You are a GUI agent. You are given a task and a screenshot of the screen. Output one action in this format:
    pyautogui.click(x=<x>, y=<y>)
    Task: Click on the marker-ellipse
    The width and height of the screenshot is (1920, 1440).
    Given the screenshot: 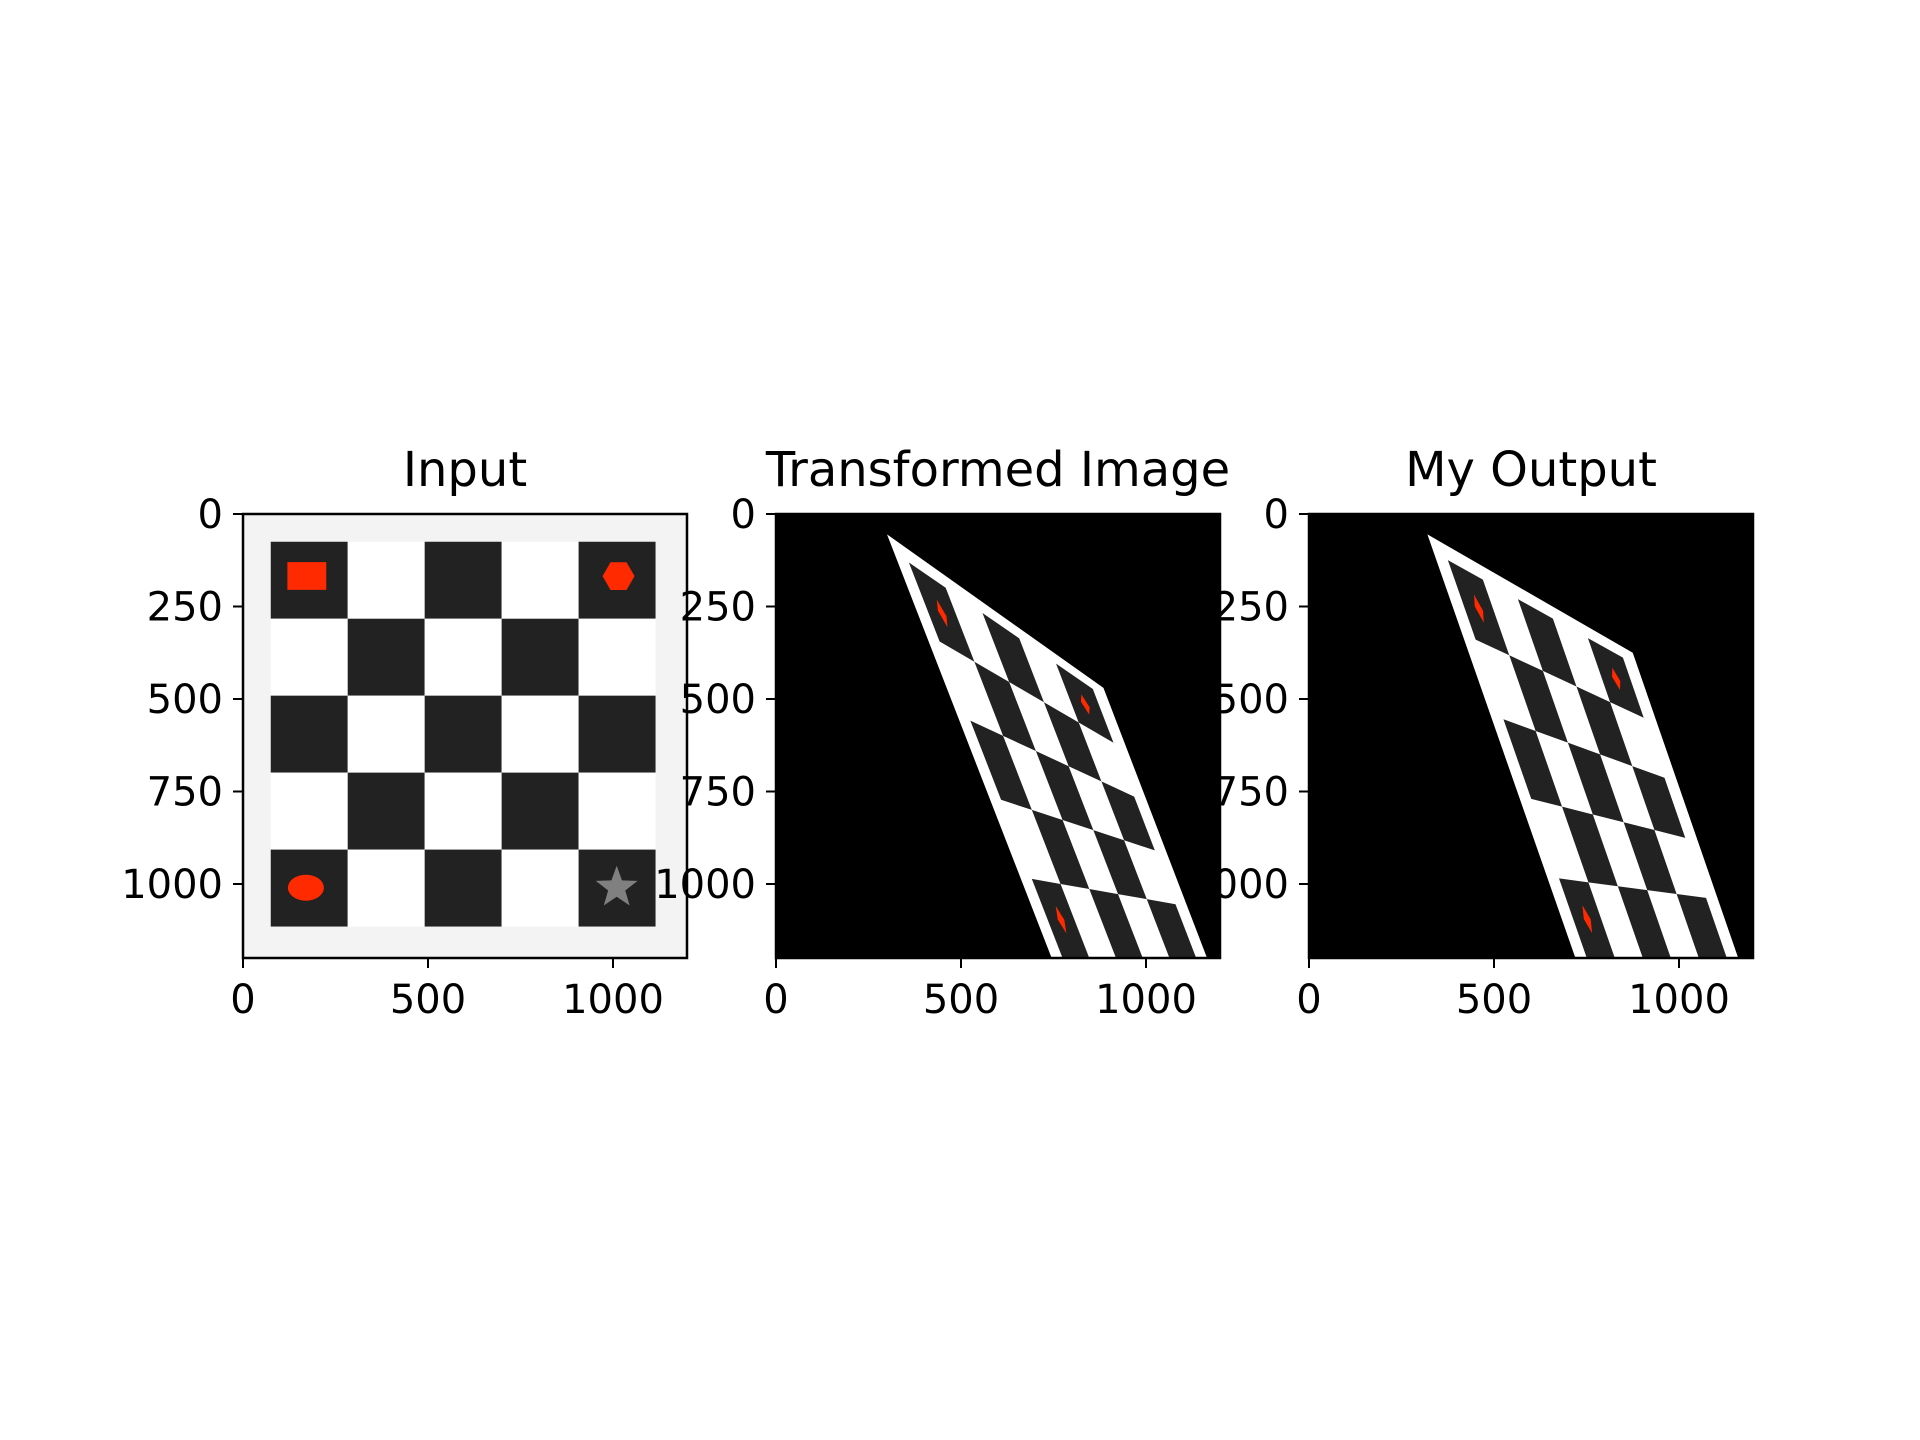 What is the action you would take?
    pyautogui.click(x=306, y=888)
    